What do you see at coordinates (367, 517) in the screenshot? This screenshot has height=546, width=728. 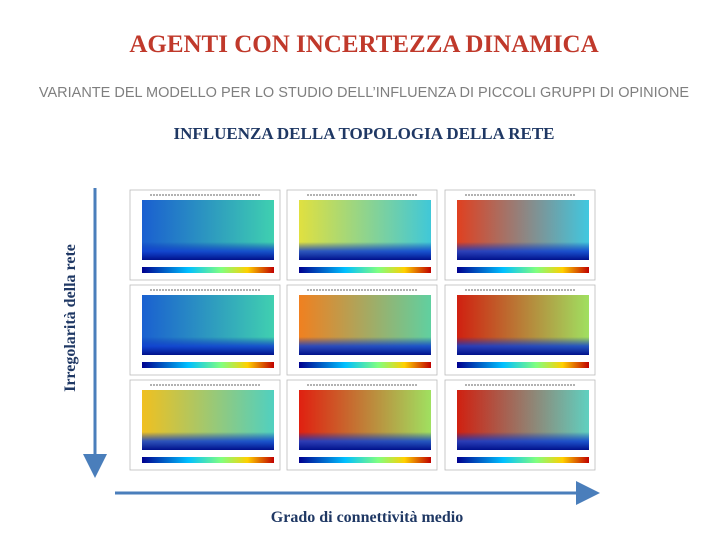 I see `x-axis-label: Grado di connettività medio` at bounding box center [367, 517].